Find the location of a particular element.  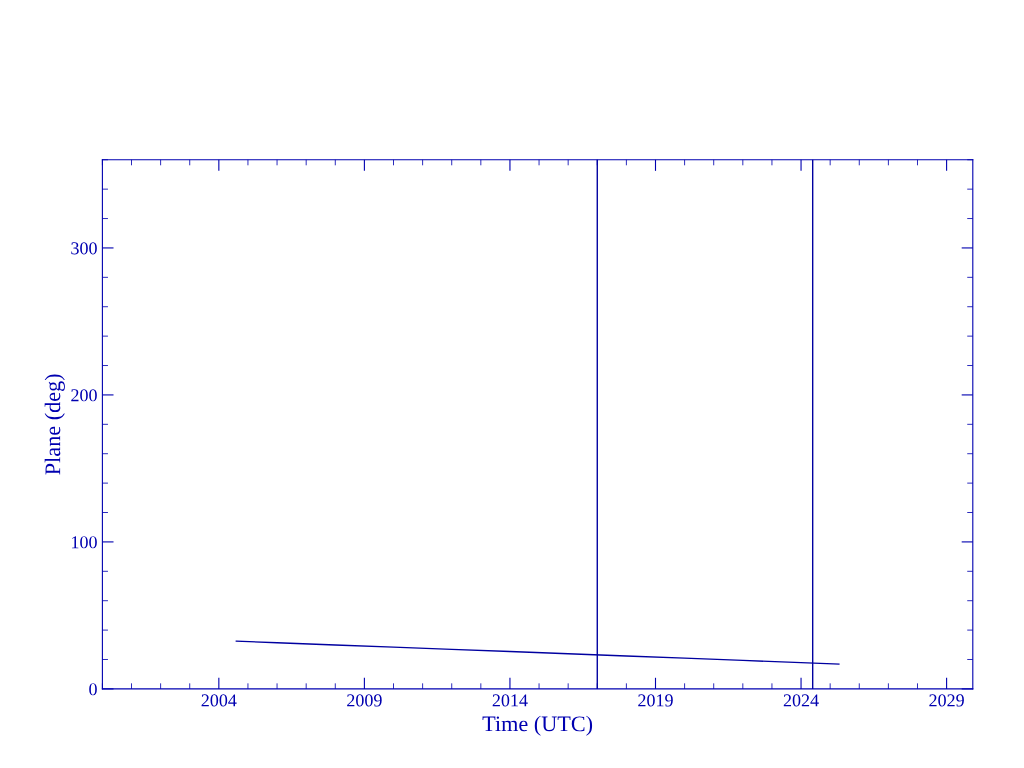

x-tick-label: 2014 is located at coordinates (510, 700).